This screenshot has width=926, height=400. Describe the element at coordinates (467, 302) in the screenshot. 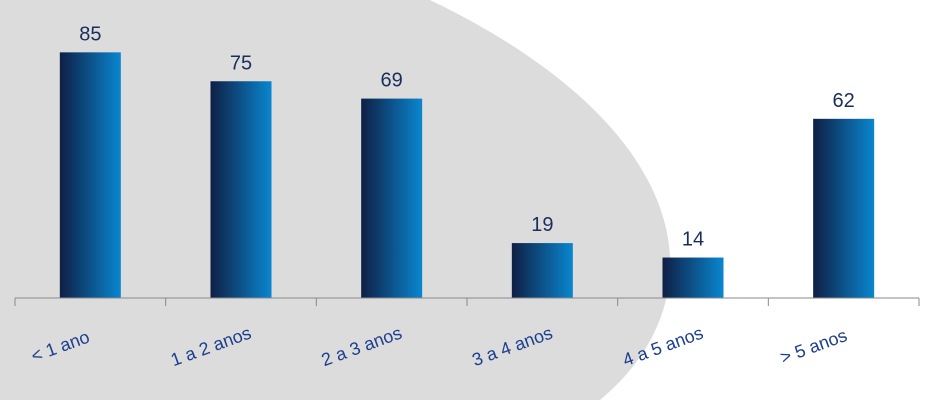

I see `x-axis-ticks` at that location.